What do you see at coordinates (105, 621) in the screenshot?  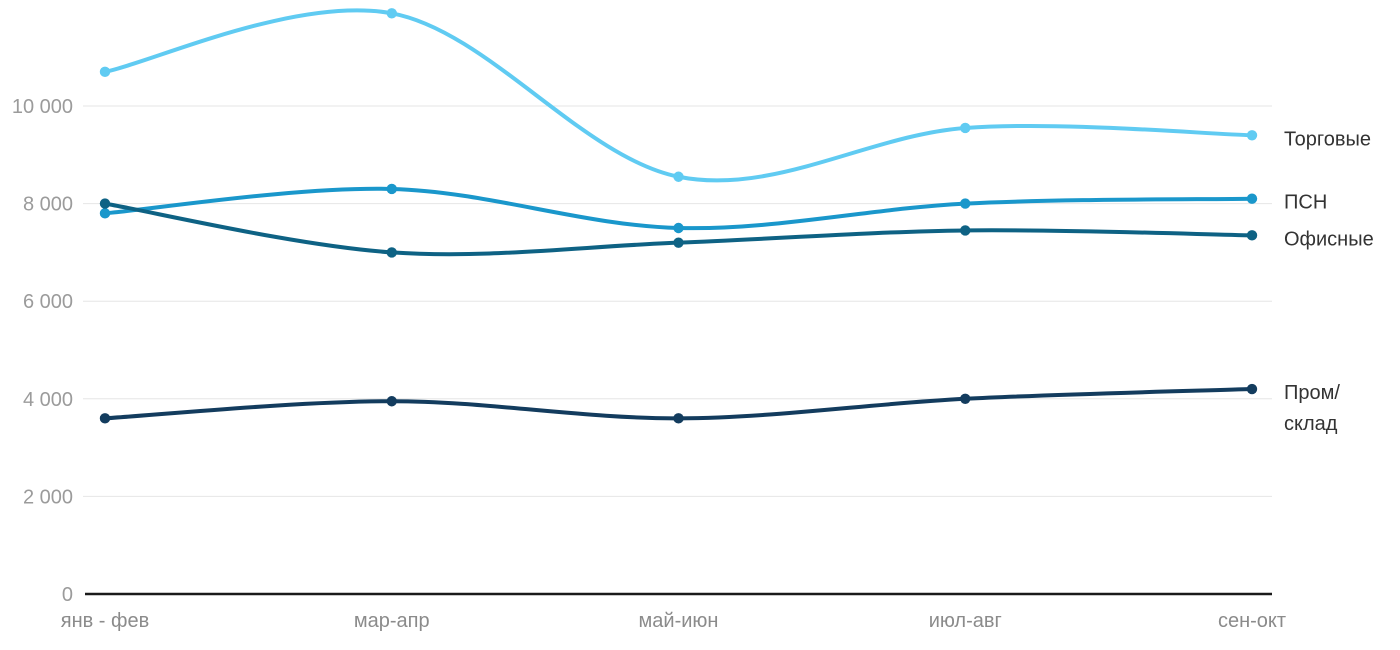 I see `x-tick-label-0: янв - фев` at bounding box center [105, 621].